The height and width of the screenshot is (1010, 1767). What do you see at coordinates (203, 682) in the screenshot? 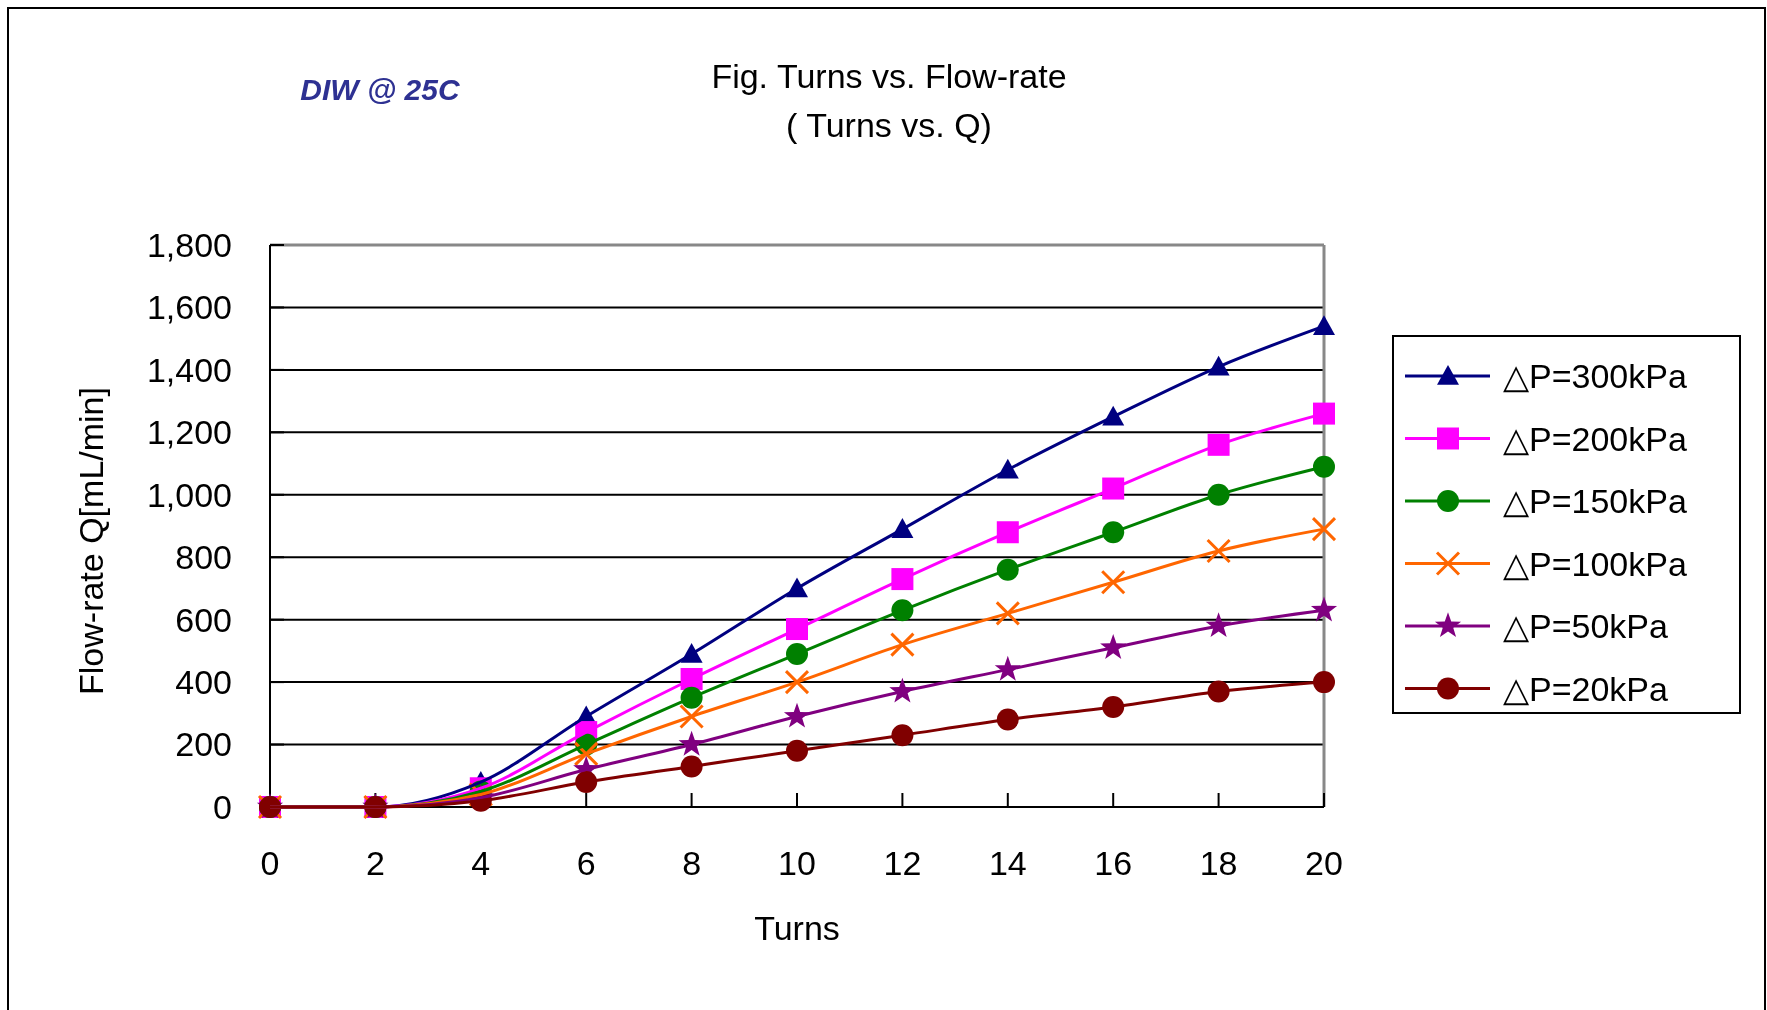
I see `y-tick-label: 400` at bounding box center [203, 682].